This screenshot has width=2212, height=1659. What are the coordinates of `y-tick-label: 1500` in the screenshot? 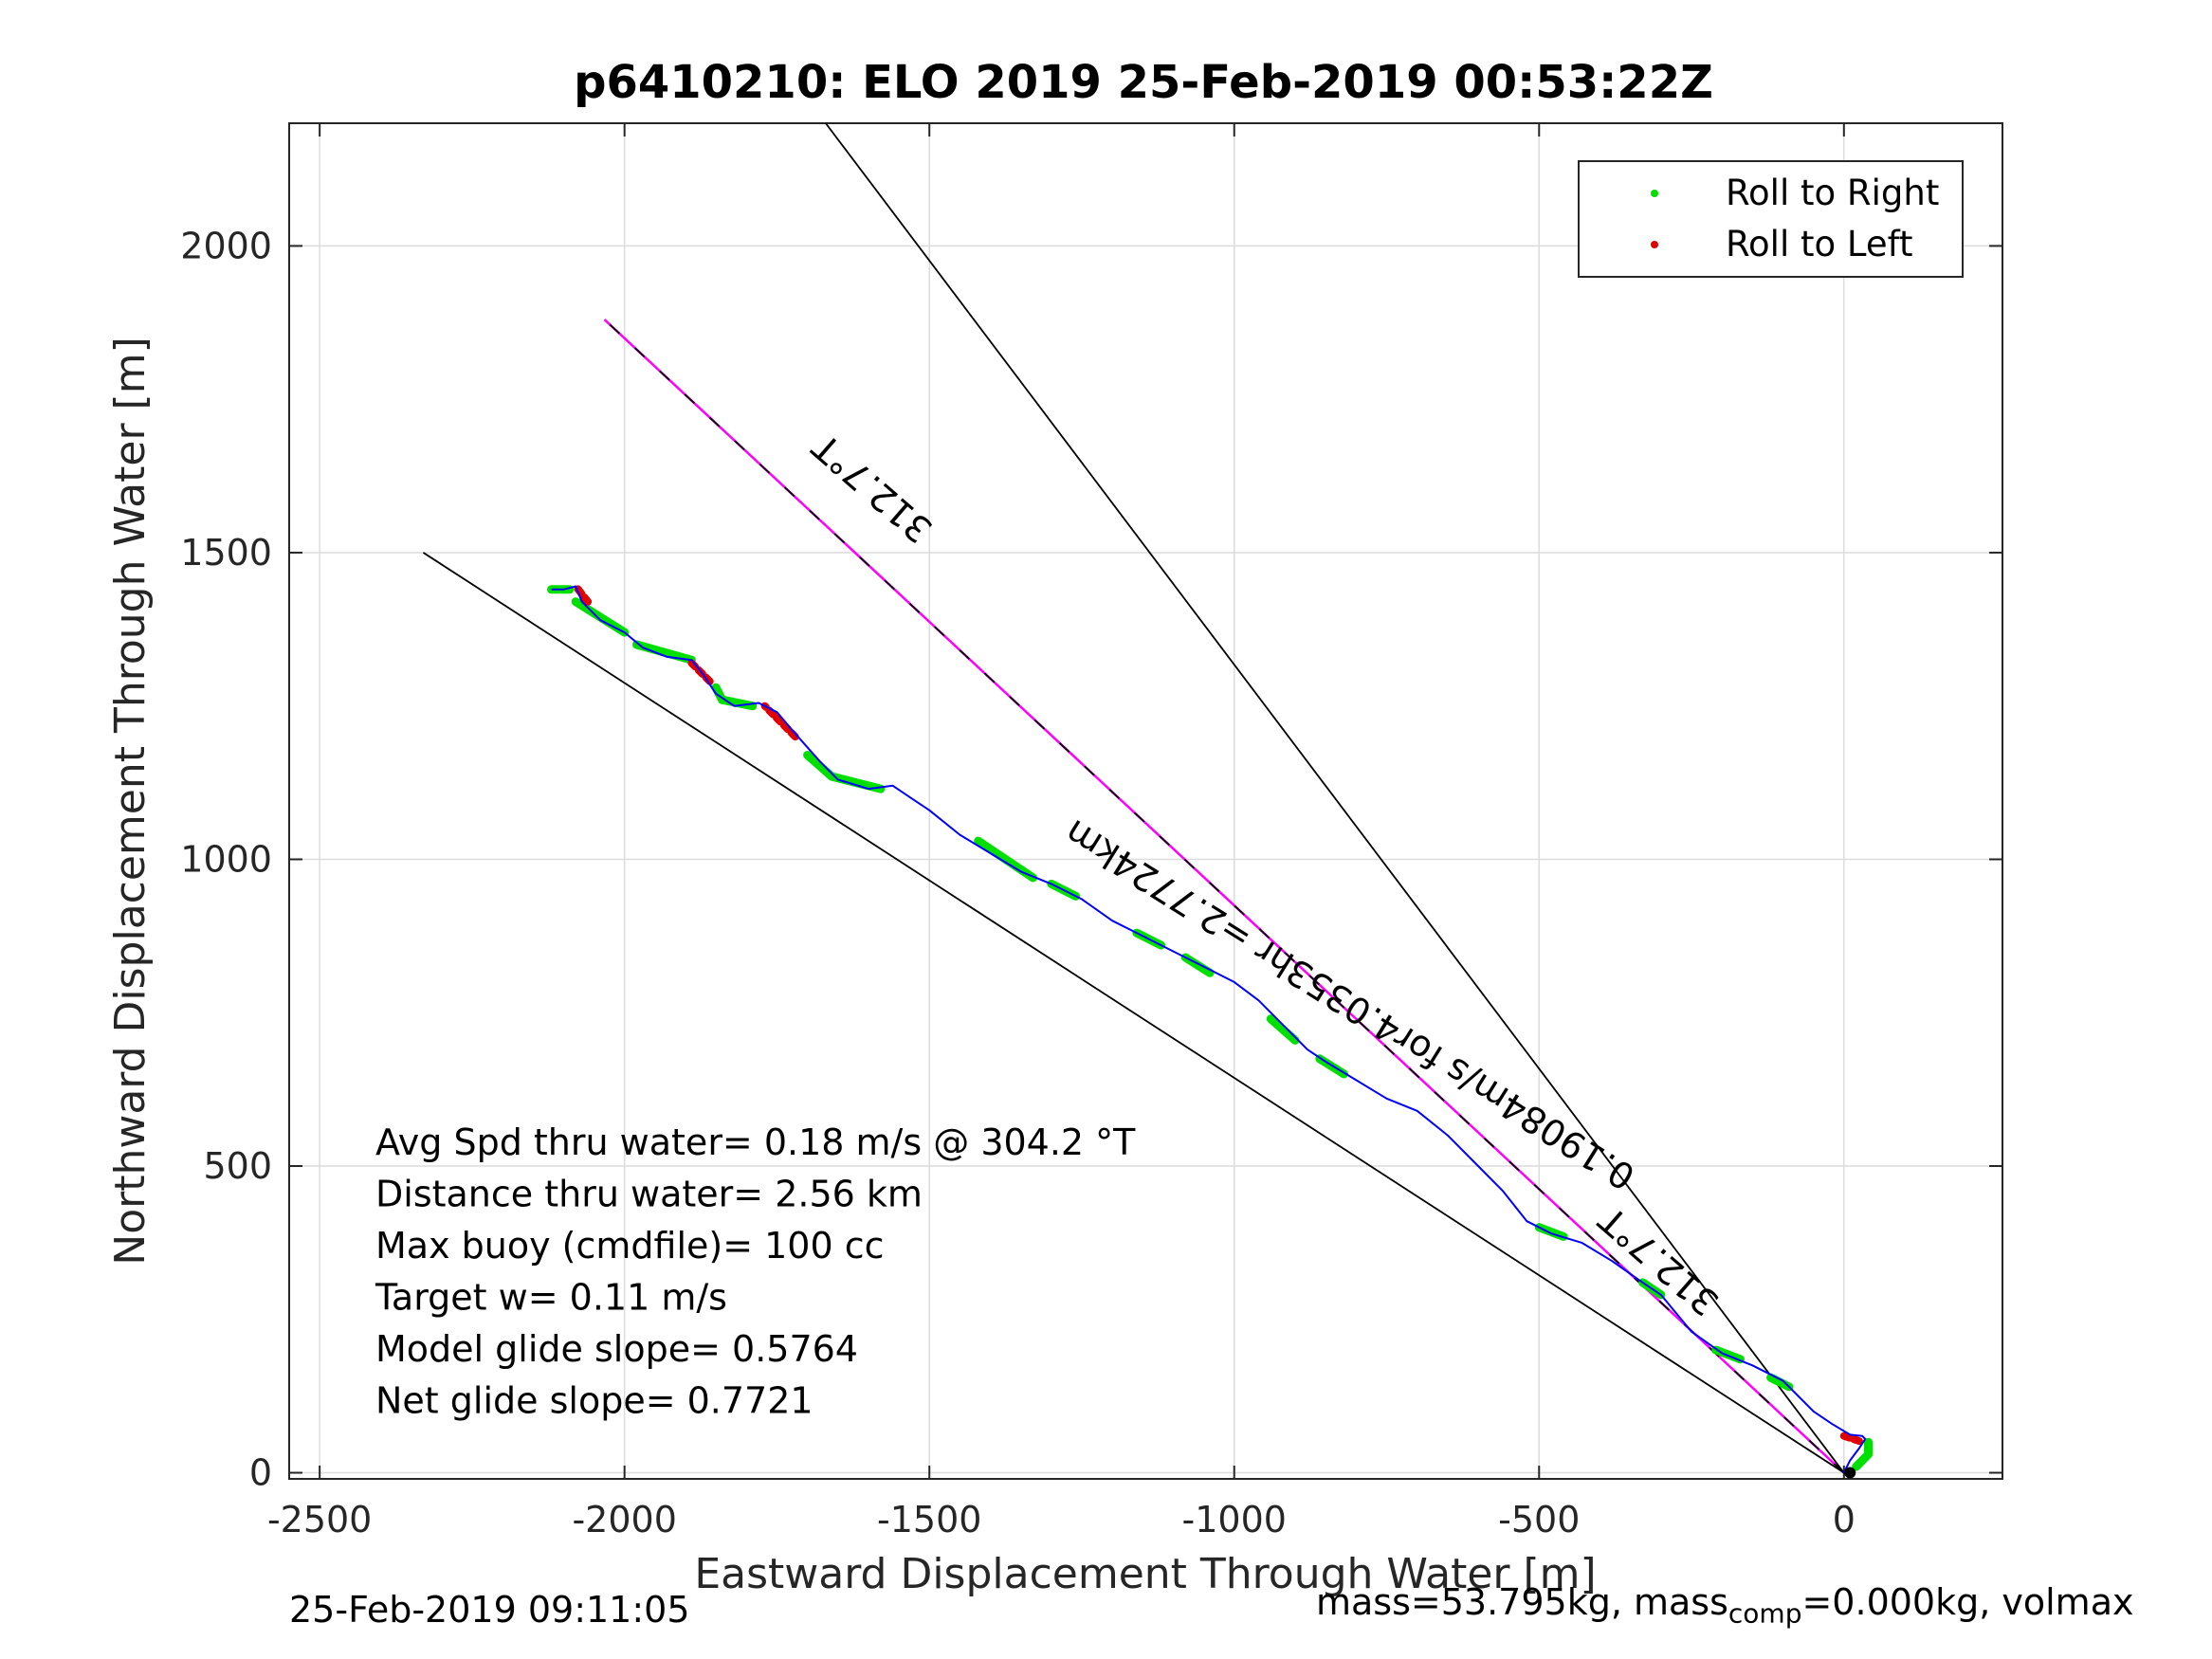 It's located at (226, 553).